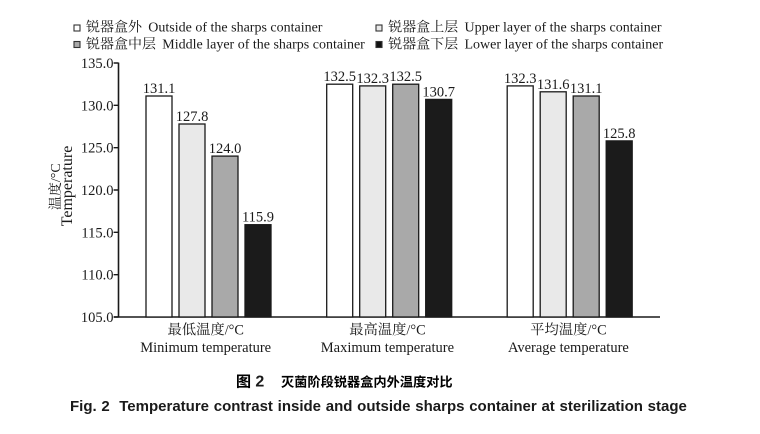 This screenshot has width=760, height=434. I want to click on svg-text: Minimum temperature, so click(205, 348).